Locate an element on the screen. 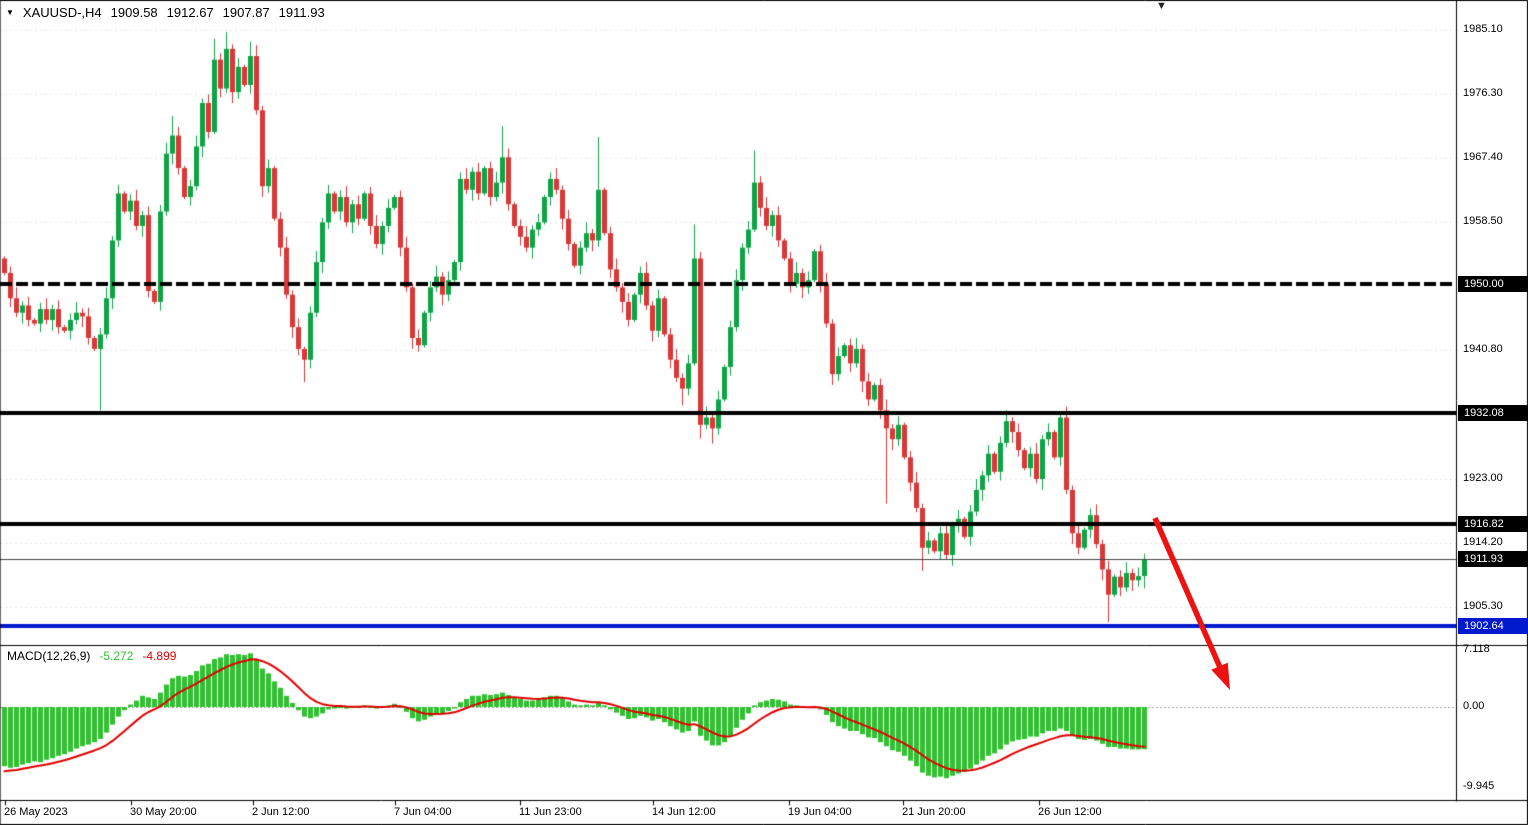 This screenshot has width=1528, height=825. one-click-trading-arrow-icon: ▼ is located at coordinates (10, 12).